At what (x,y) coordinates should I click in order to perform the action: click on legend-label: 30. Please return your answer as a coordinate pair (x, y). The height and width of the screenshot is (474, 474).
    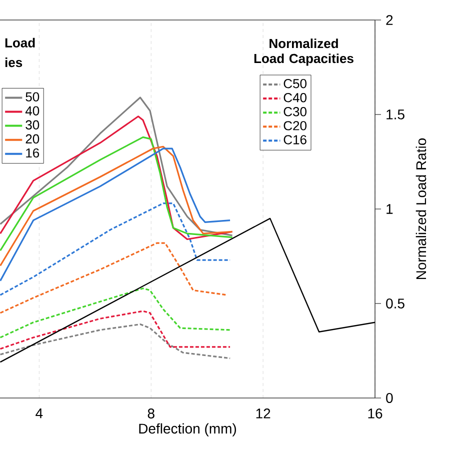
    Looking at the image, I should click on (33, 125).